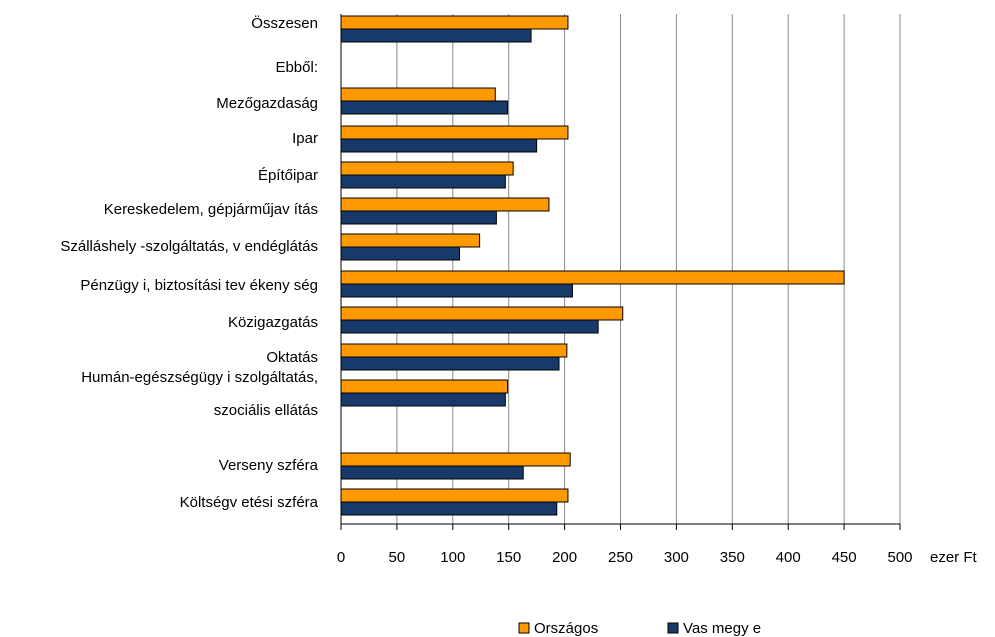  Describe the element at coordinates (249, 502) in the screenshot. I see `category-label: Költségv etési szféra` at that location.